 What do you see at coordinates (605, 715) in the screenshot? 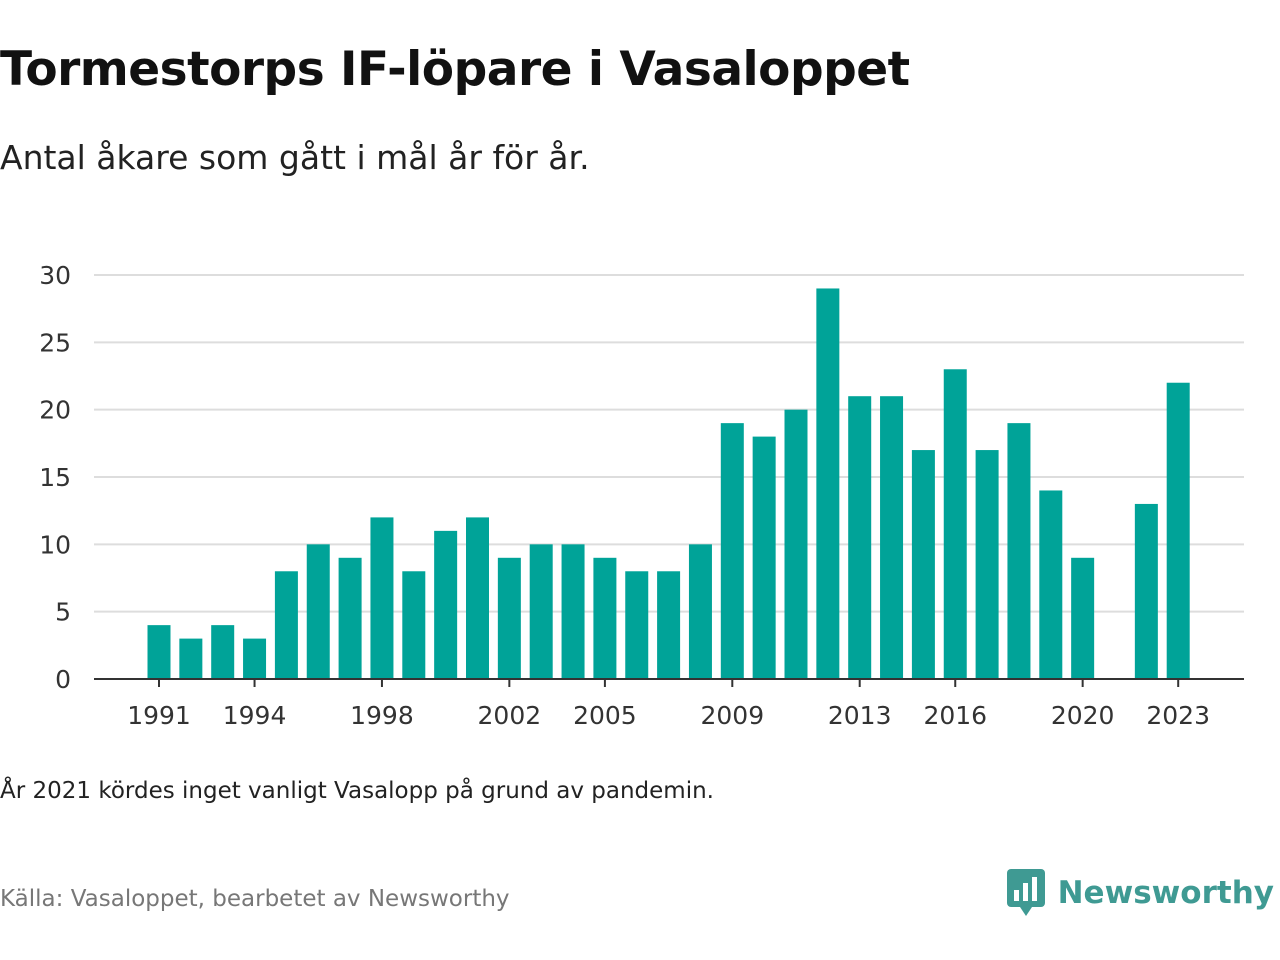
I see `x-tick-label: 2005` at bounding box center [605, 715].